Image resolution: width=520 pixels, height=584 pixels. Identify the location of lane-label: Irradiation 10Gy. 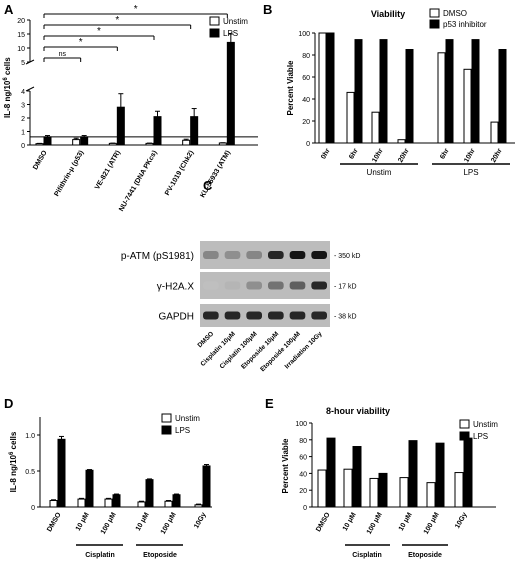
(304, 350).